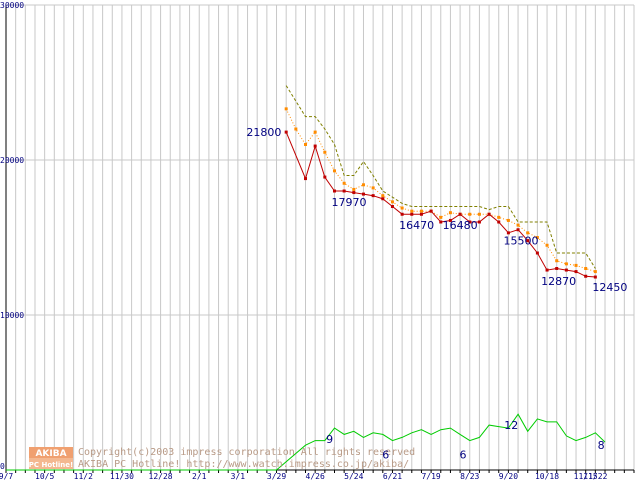 This screenshot has height=480, width=640. Describe the element at coordinates (392, 476) in the screenshot. I see `x-tick-label: 6/21` at that location.